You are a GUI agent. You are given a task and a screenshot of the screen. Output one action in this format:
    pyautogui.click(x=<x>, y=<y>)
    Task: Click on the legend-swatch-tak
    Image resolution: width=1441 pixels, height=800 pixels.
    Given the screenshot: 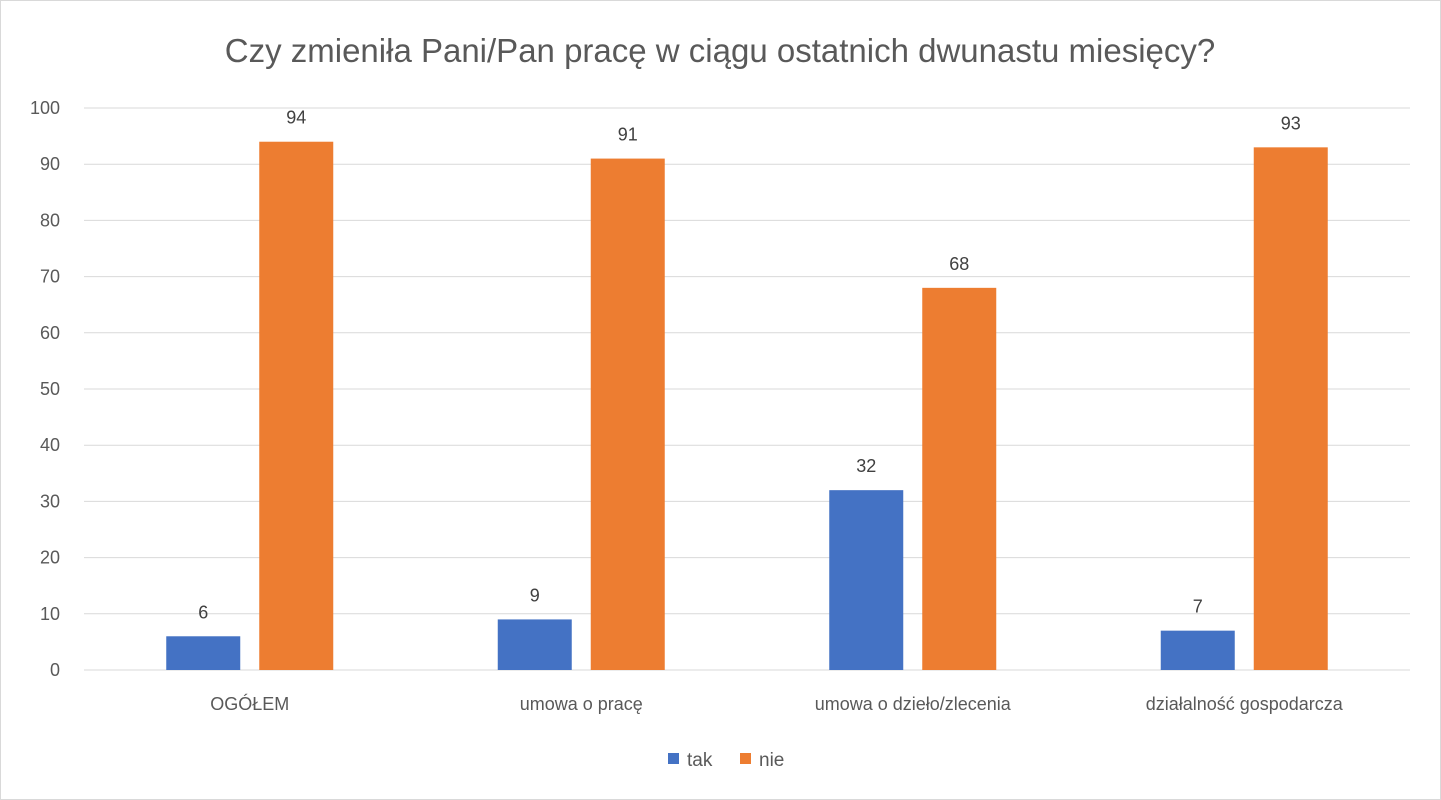 What is the action you would take?
    pyautogui.click(x=673, y=758)
    